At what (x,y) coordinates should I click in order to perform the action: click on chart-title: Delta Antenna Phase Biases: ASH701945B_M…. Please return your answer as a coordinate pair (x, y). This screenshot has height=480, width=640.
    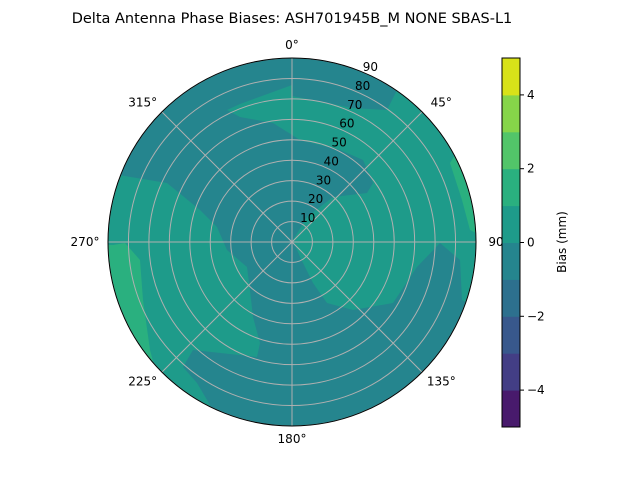
    Looking at the image, I should click on (292, 19).